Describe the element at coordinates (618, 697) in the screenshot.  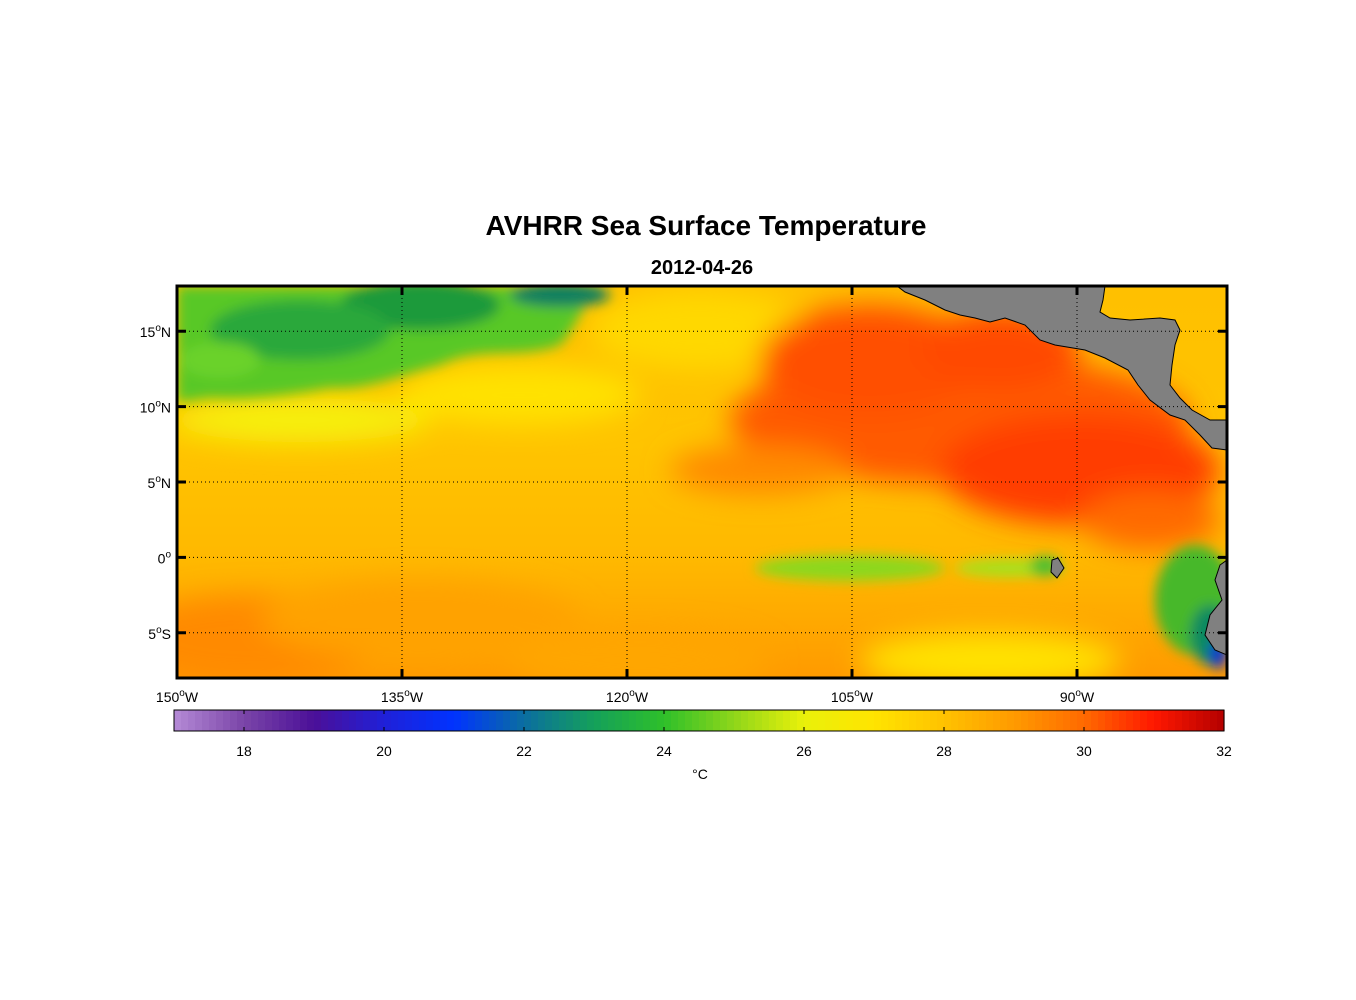
I see `x-tick-degrees: 120` at that location.